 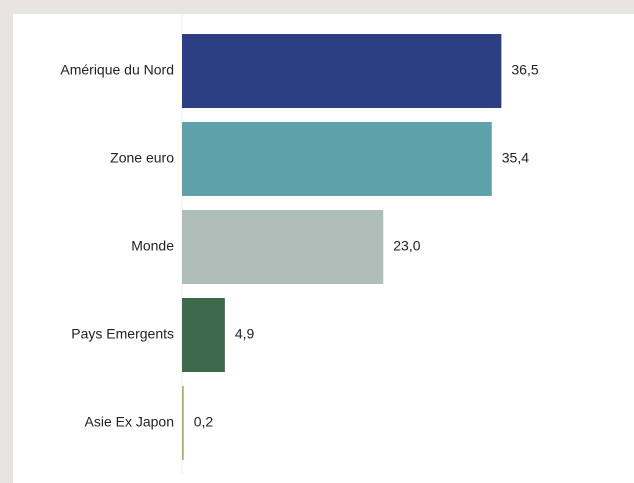 I want to click on category-label-4: Asie Ex Japon, so click(x=130, y=422).